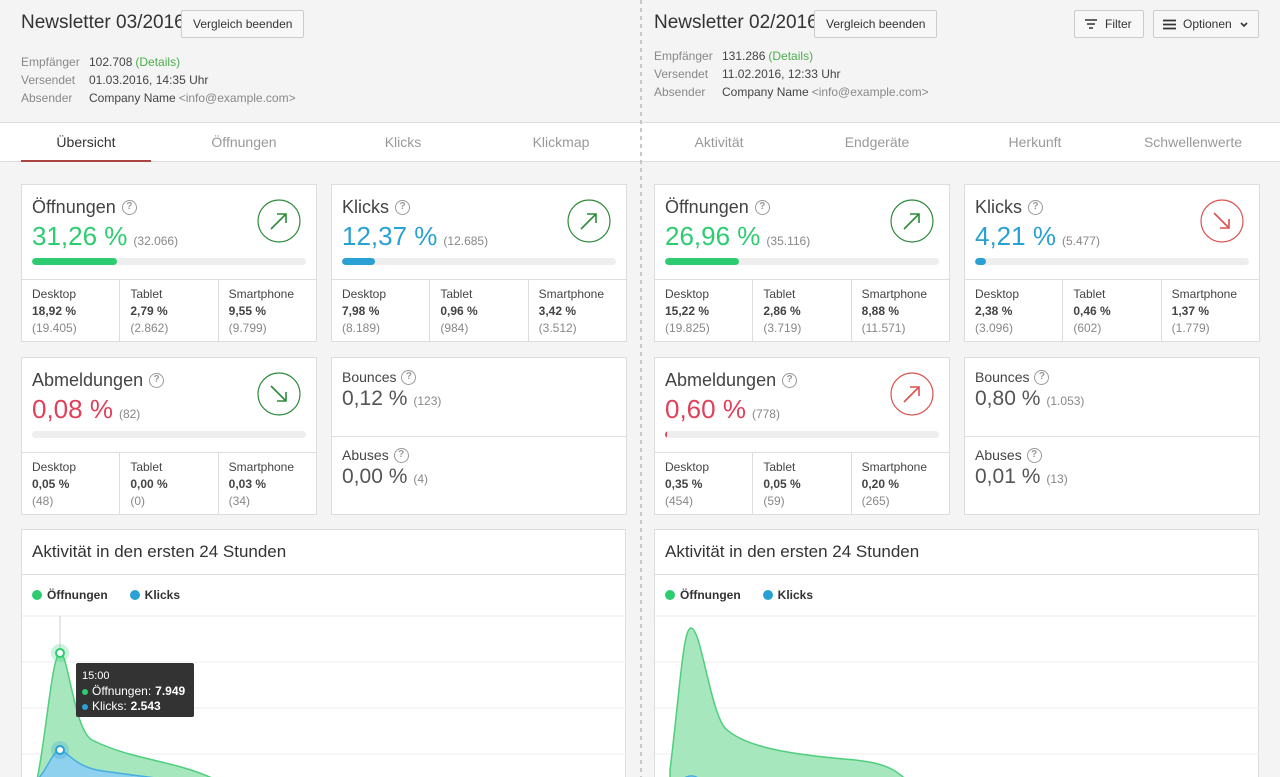 The height and width of the screenshot is (777, 1280). What do you see at coordinates (1015, 236) in the screenshot?
I see `metric-percent: 4,21 %` at bounding box center [1015, 236].